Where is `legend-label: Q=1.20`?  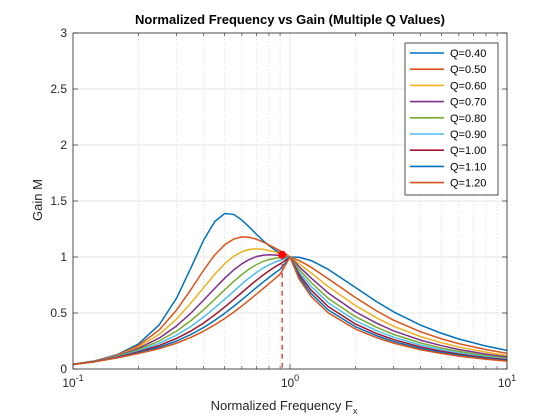
legend-label: Q=1.20 is located at coordinates (468, 184).